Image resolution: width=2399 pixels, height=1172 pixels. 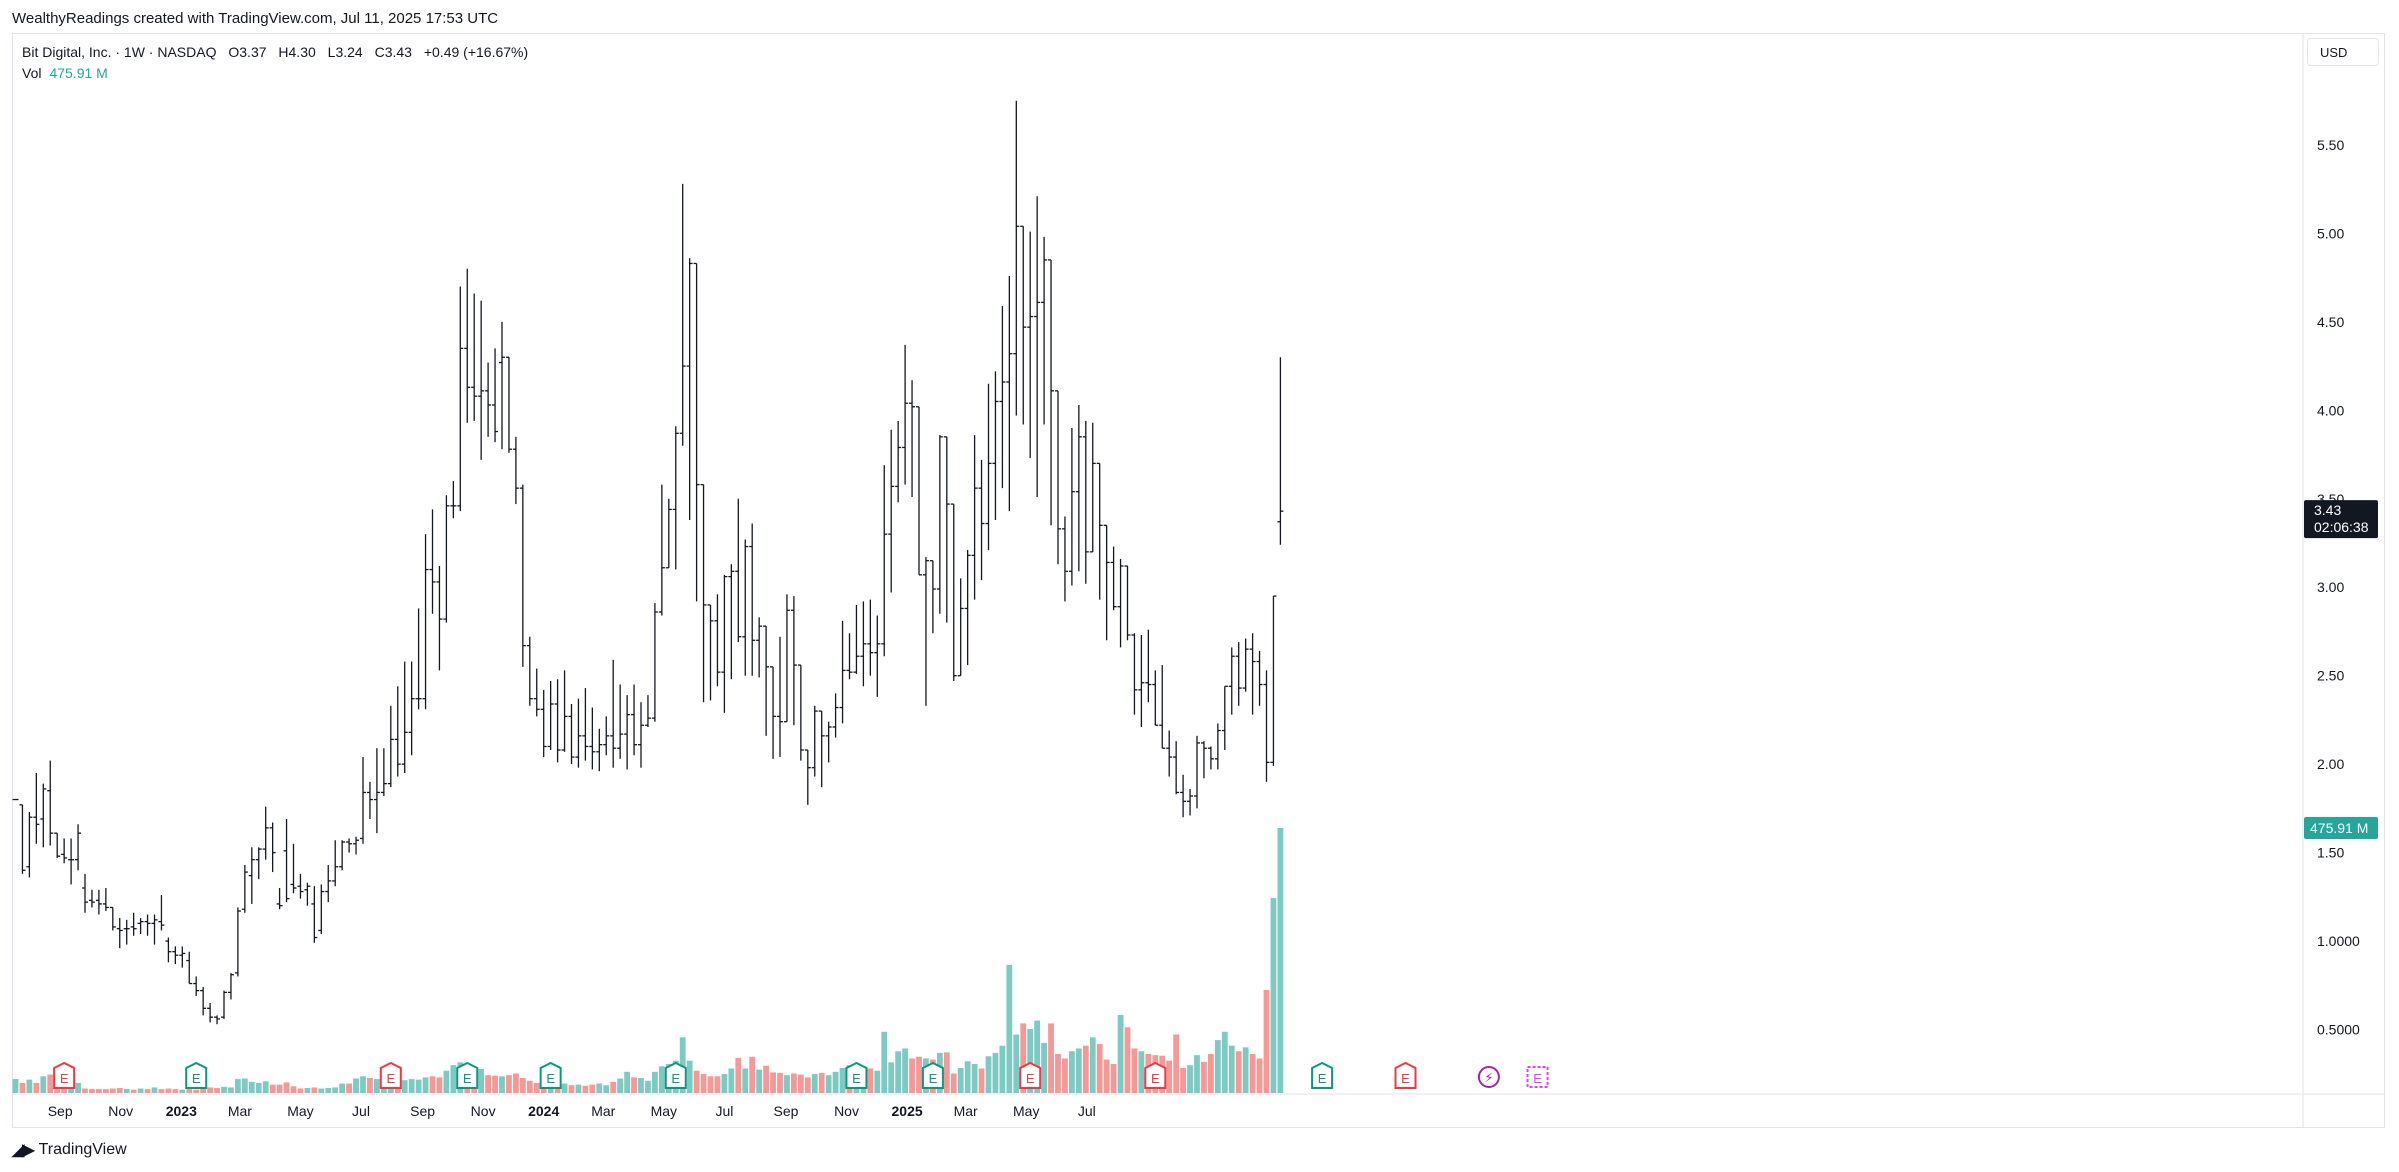 What do you see at coordinates (2330, 233) in the screenshot?
I see `price-axis-tick: 5.00` at bounding box center [2330, 233].